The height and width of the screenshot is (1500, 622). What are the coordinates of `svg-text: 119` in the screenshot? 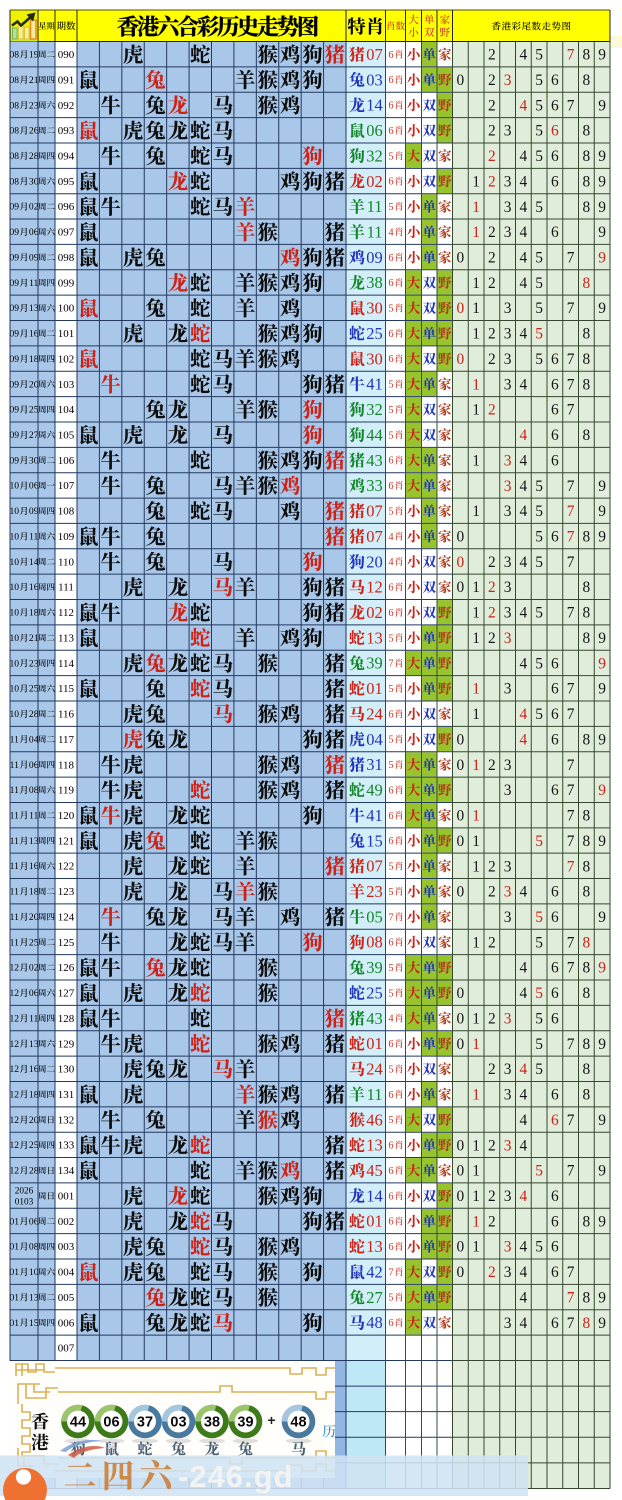 It's located at (66, 791).